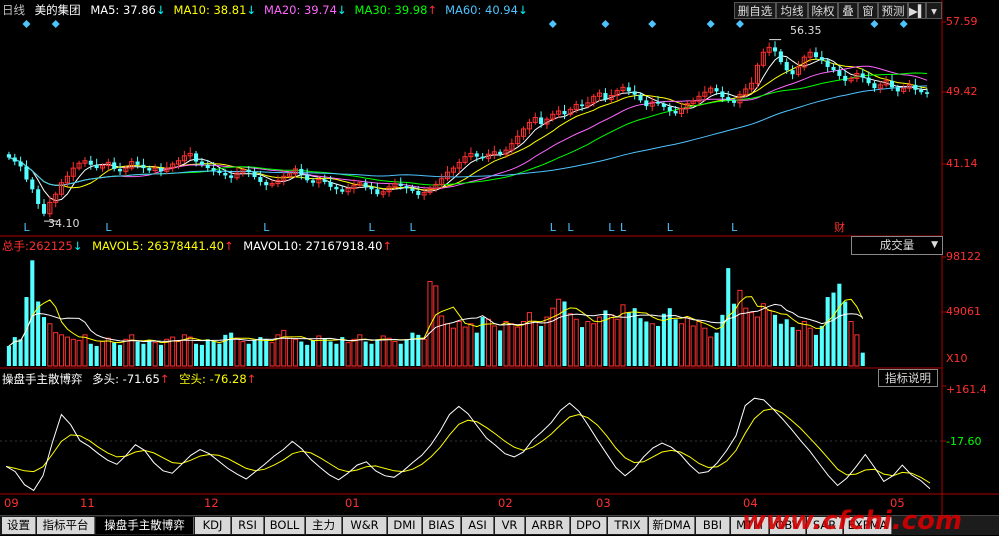 The image size is (999, 536). What do you see at coordinates (957, 358) in the screenshot?
I see `volume-axis-unit: X10` at bounding box center [957, 358].